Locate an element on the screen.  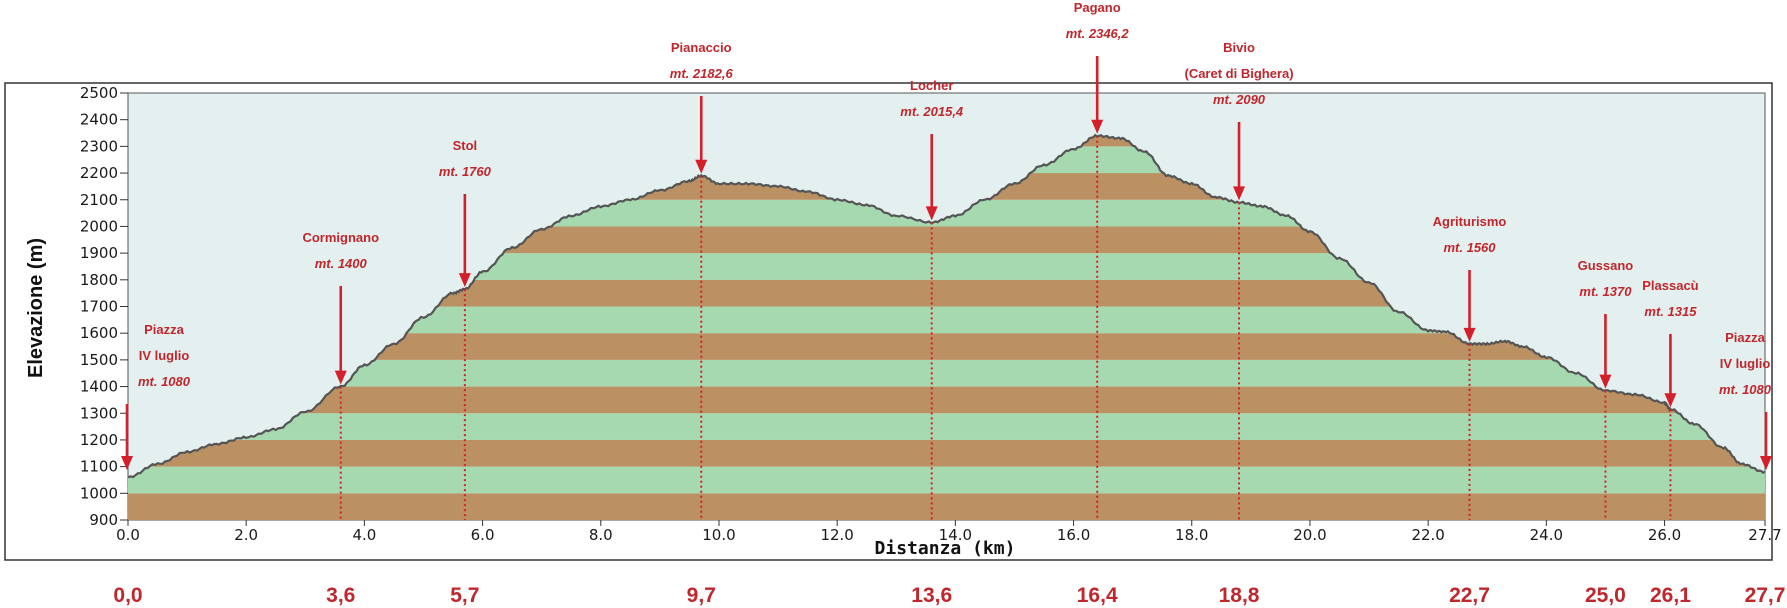
x-tick-label: 22.0 is located at coordinates (1427, 535).